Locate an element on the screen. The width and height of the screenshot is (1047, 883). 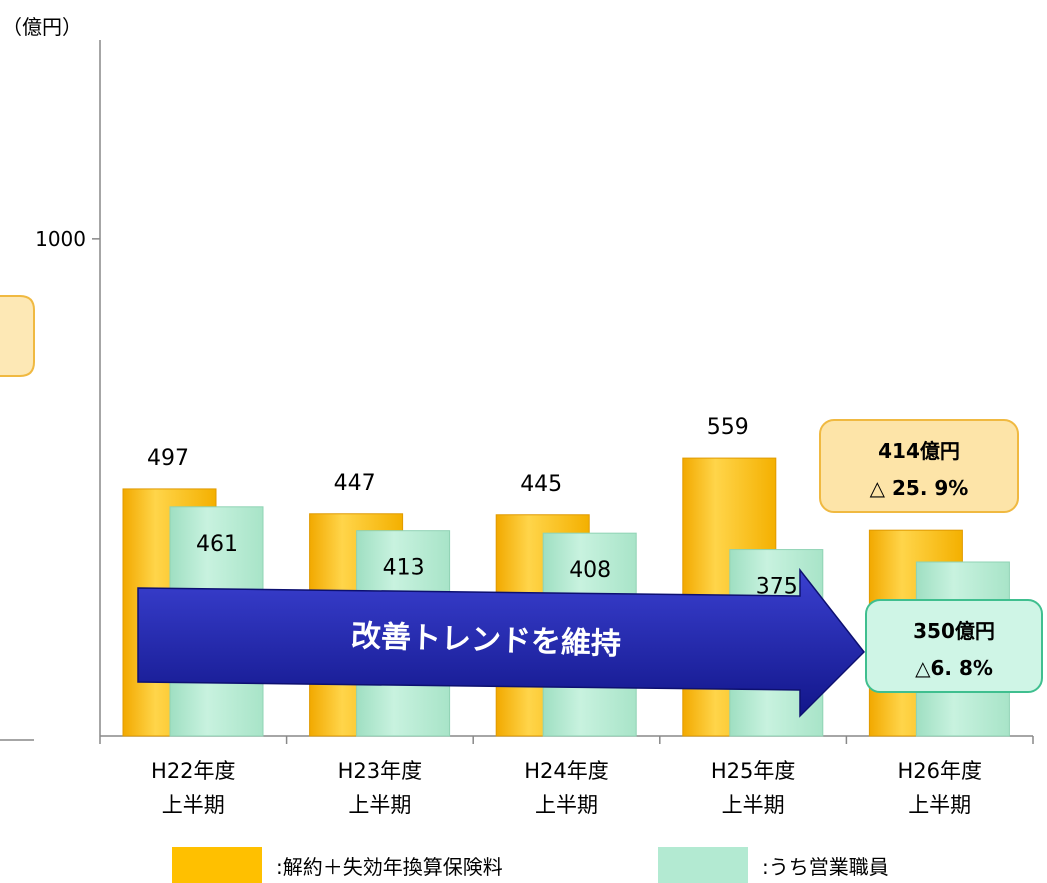
x-tick-label-1-1: 上半期 is located at coordinates (379, 805).